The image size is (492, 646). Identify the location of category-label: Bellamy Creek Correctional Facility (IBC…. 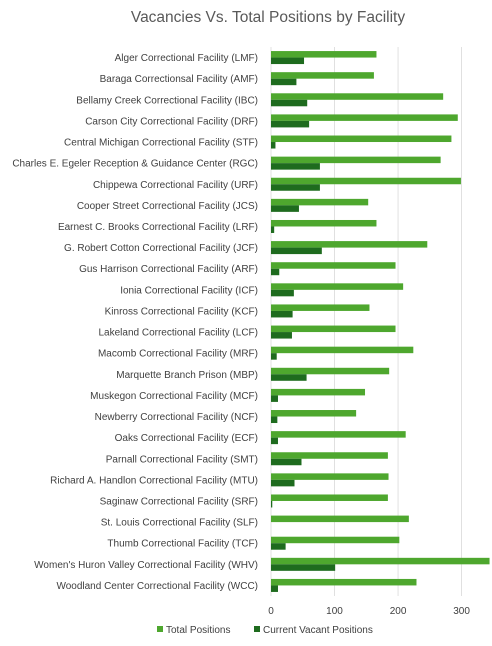
(167, 100).